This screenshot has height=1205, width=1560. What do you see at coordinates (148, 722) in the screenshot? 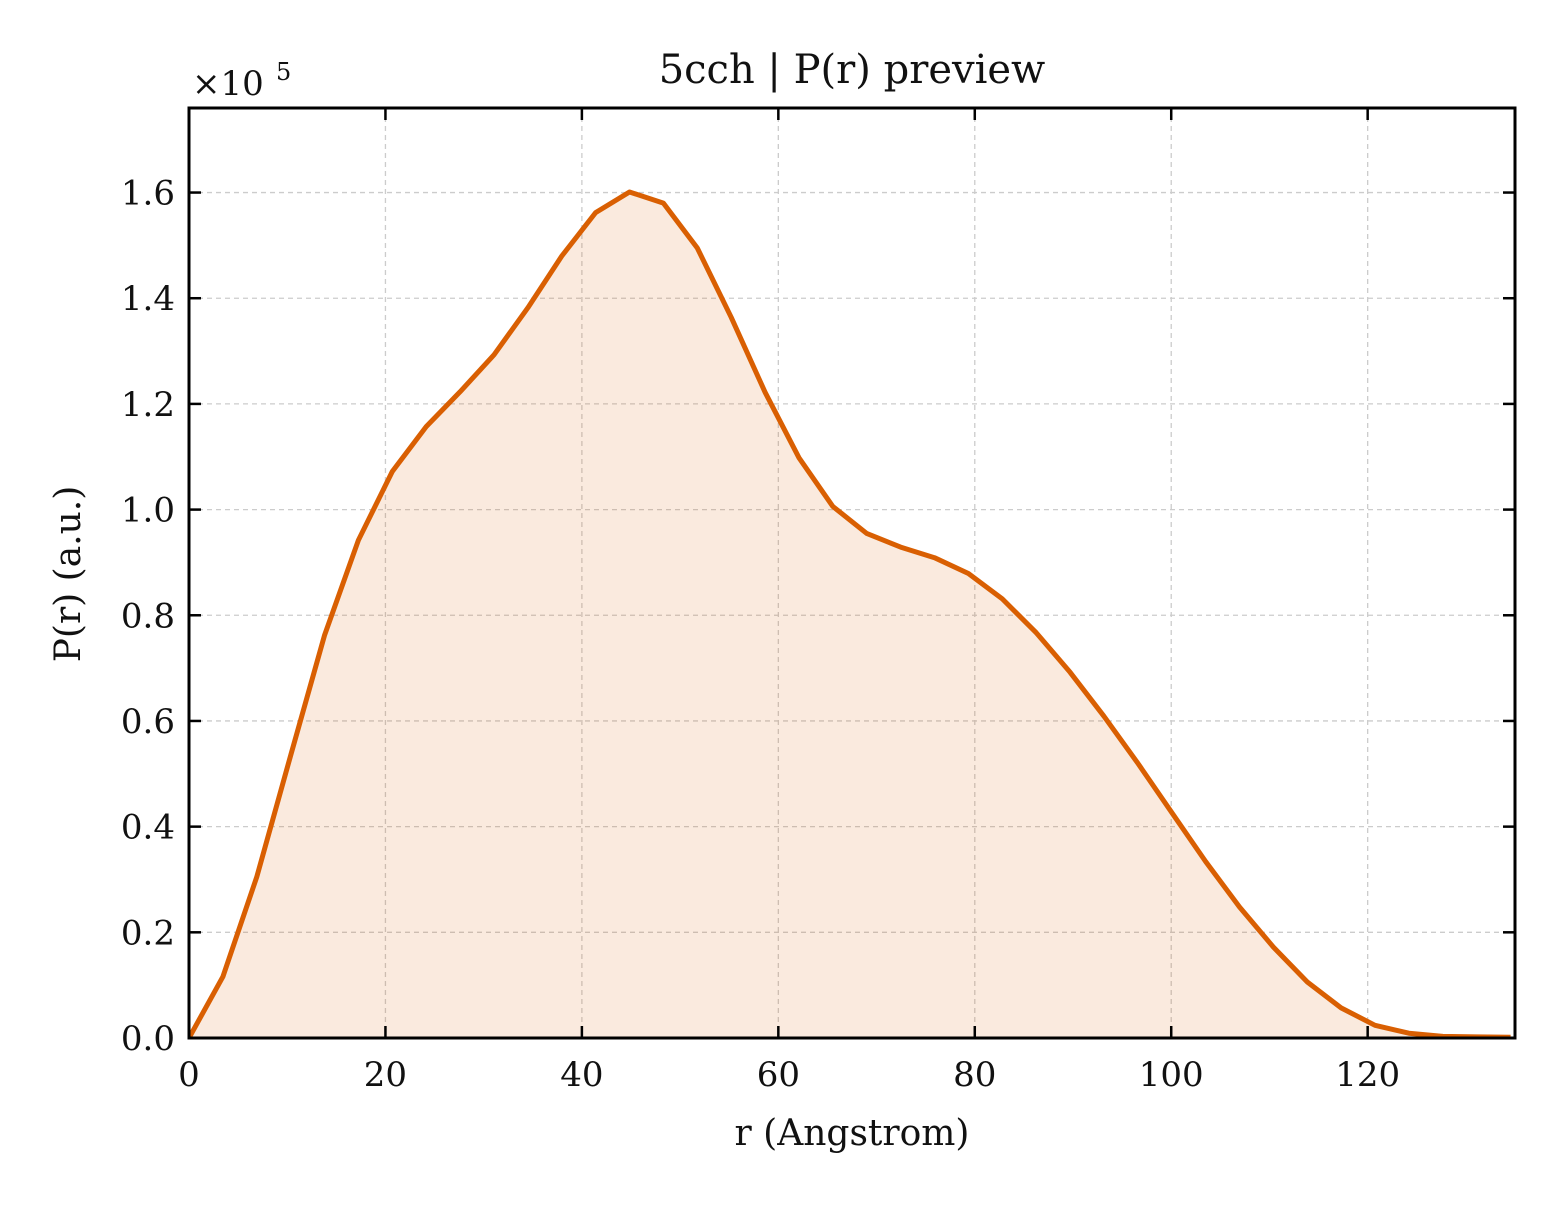
I see `y-tick-label: 0.6` at bounding box center [148, 722].